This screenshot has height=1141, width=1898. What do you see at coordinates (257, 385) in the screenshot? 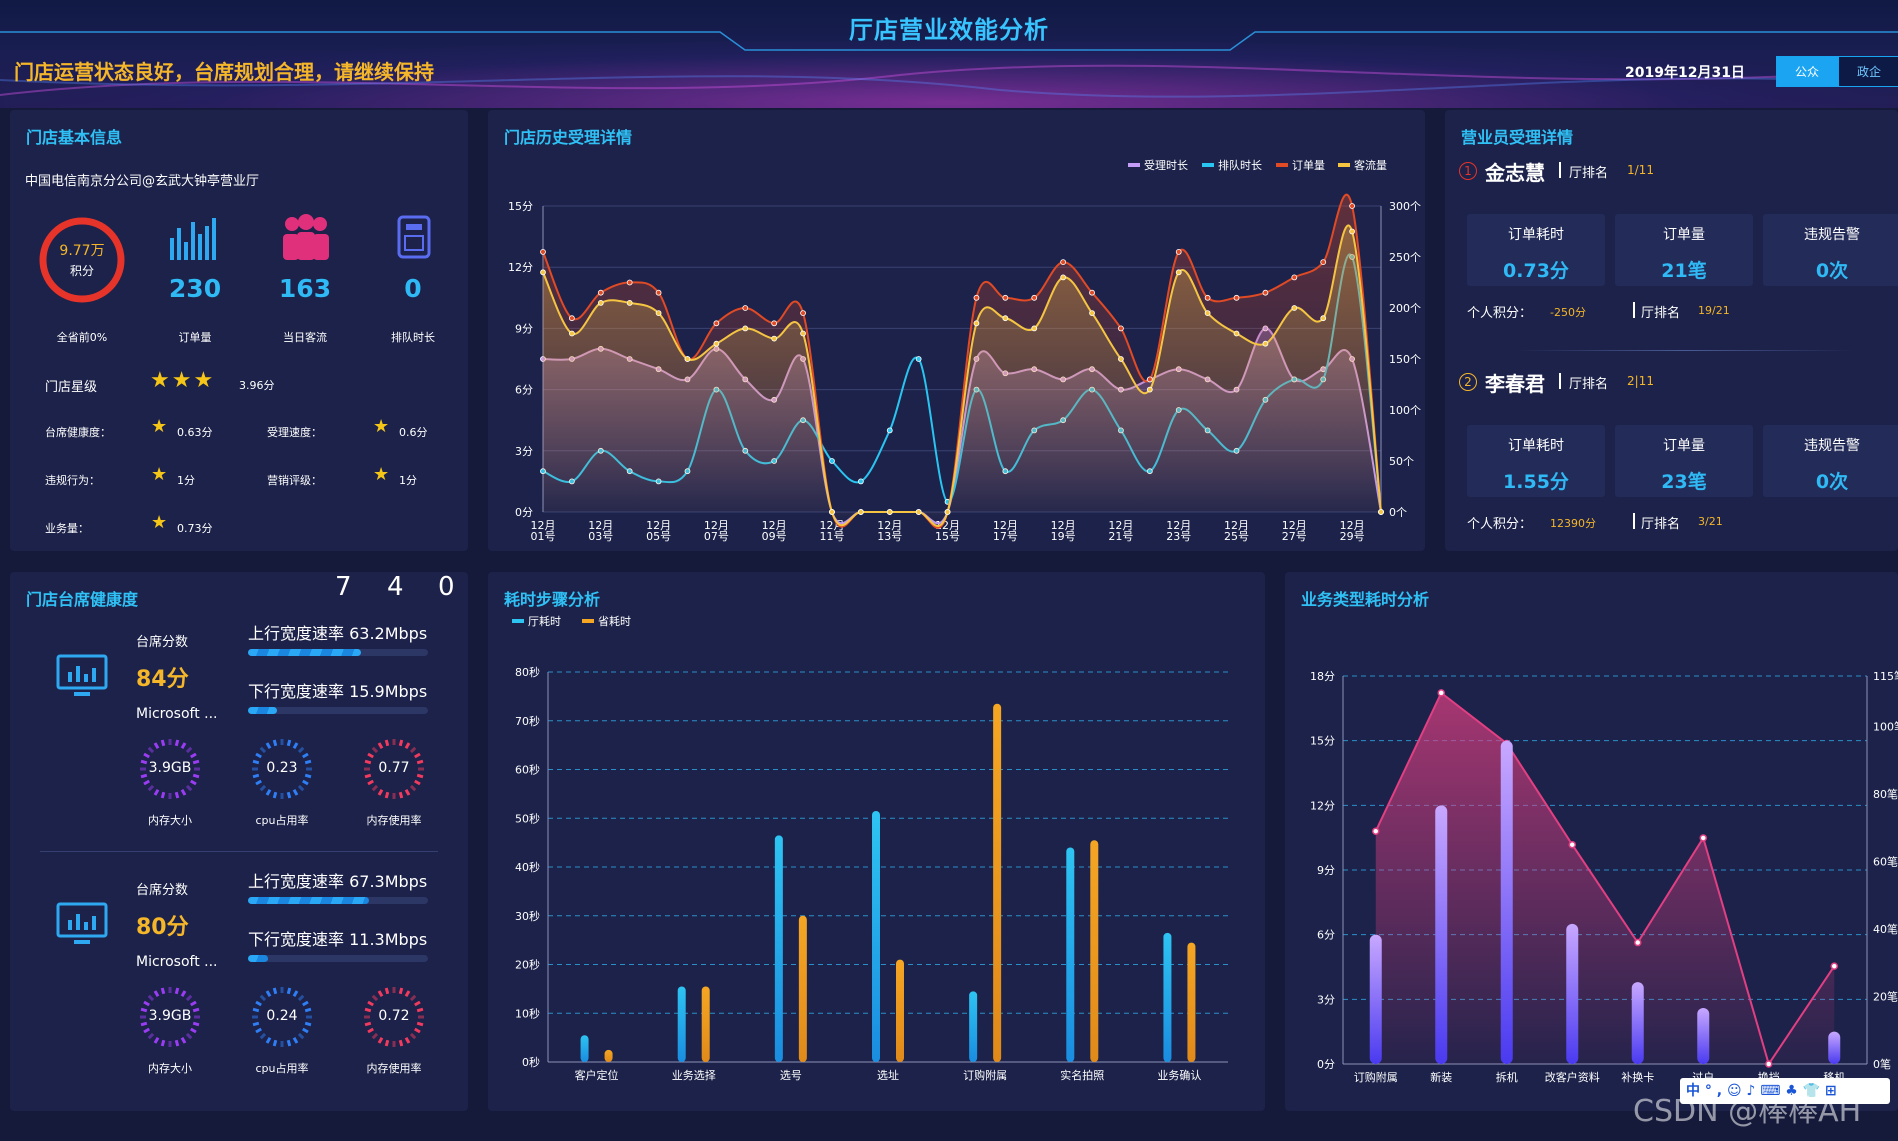
I see `star-value: 3.96分` at bounding box center [257, 385].